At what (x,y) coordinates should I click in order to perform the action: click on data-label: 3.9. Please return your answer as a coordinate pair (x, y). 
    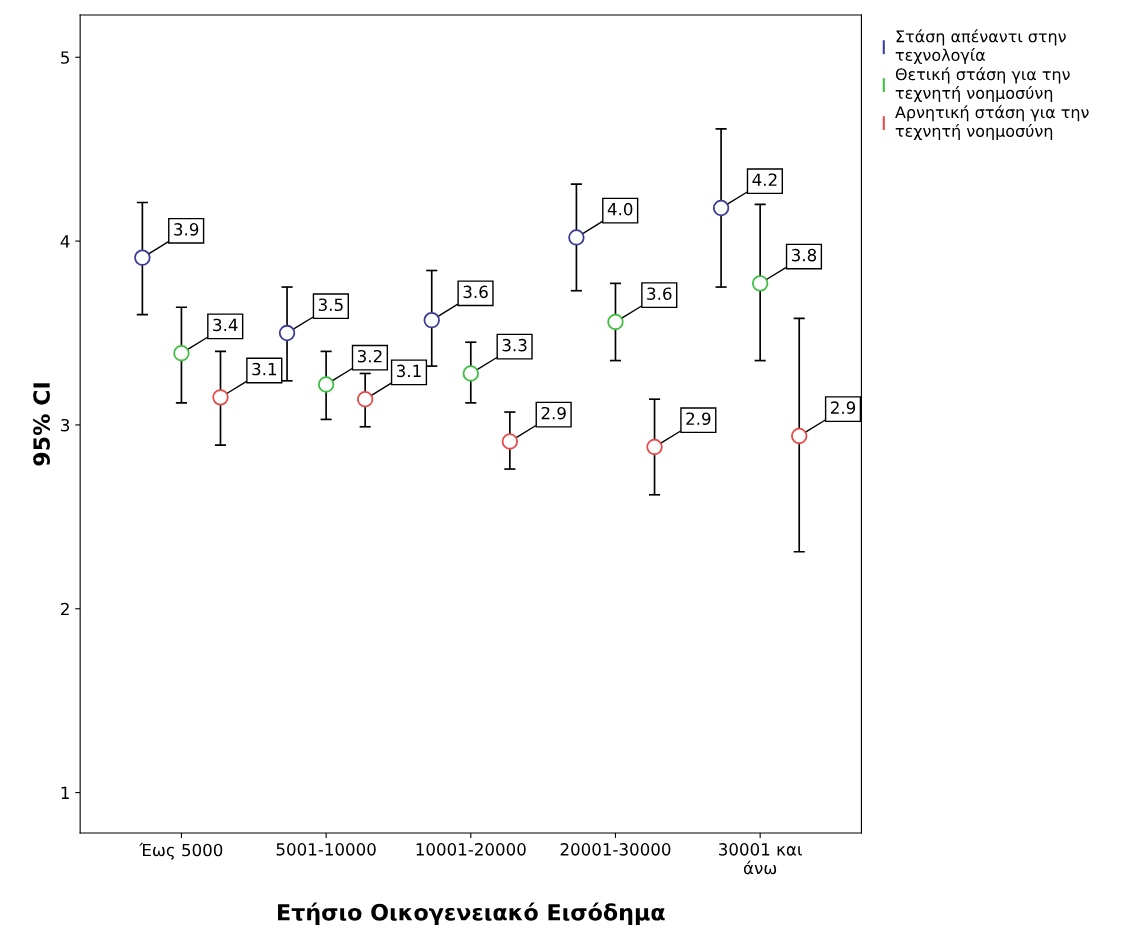
    Looking at the image, I should click on (186, 229).